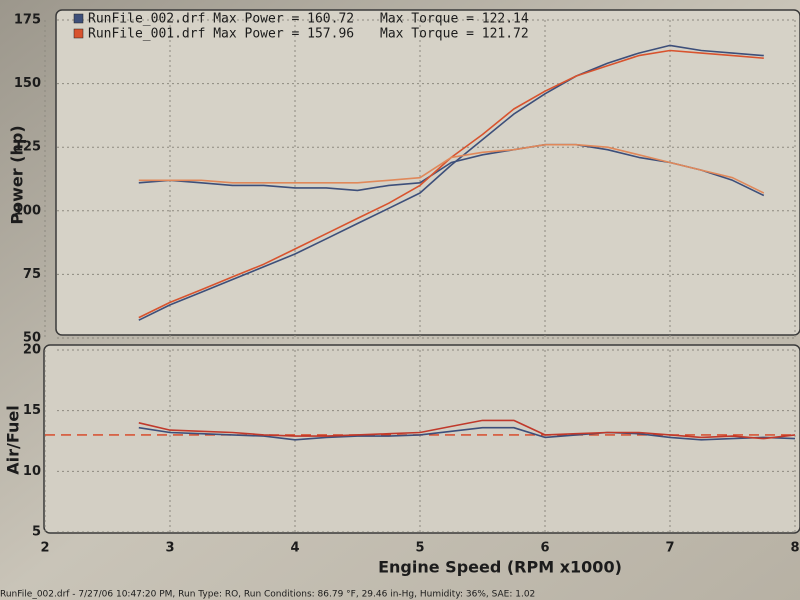 This screenshot has width=800, height=600. Describe the element at coordinates (544, 548) in the screenshot. I see `x-tick-label: 6` at that location.